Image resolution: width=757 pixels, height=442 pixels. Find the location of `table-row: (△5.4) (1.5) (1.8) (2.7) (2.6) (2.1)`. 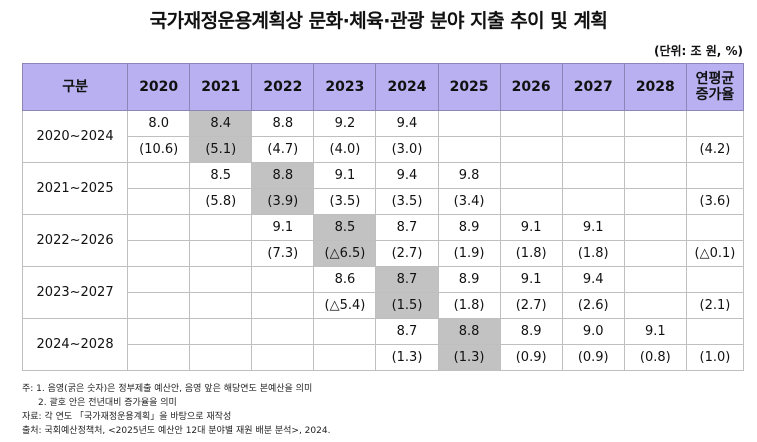

table-row: (△5.4) (1.5) (1.8) (2.7) (2.6) (2.1) is located at coordinates (384, 305).